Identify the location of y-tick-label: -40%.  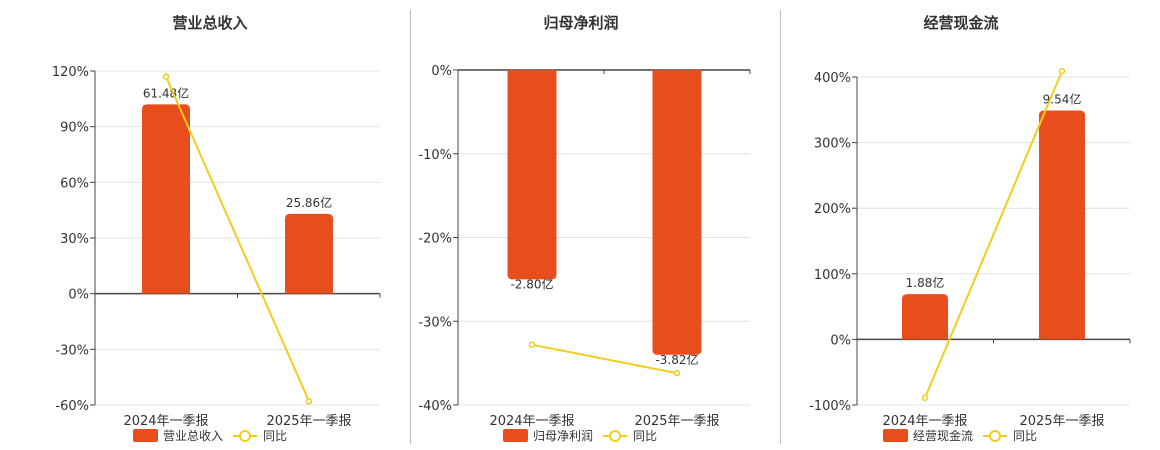
(435, 406).